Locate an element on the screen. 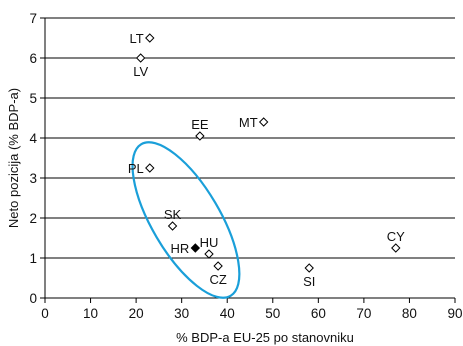 The width and height of the screenshot is (463, 346). x-tick-label-60: 60 is located at coordinates (318, 313).